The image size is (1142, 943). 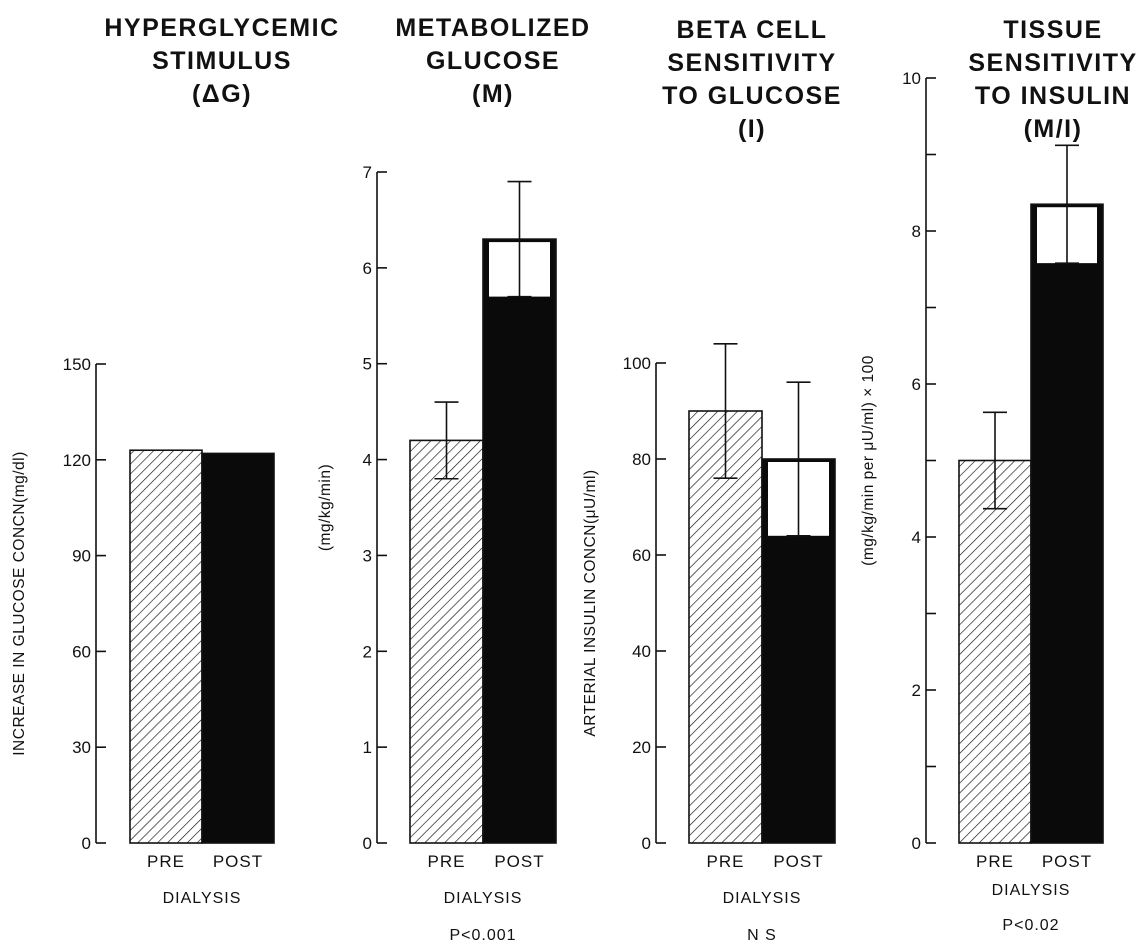 I want to click on panel-title-line: TISSUE, so click(x=1052, y=30).